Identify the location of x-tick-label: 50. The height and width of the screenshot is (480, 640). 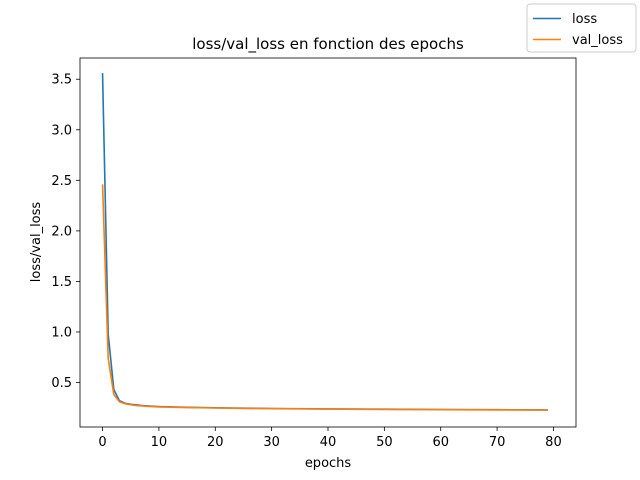
(384, 442).